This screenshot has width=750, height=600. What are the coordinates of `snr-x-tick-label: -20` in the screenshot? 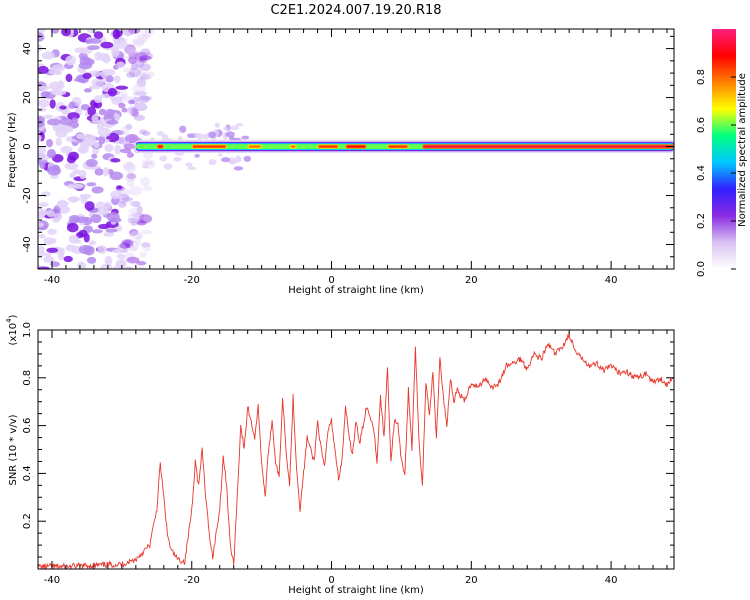 It's located at (192, 580).